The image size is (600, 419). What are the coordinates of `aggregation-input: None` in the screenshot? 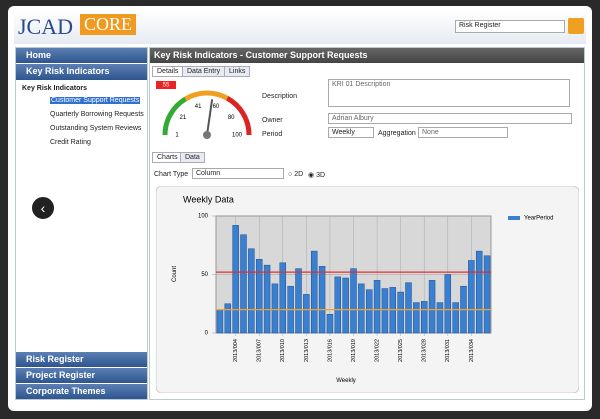 It's located at (463, 132).